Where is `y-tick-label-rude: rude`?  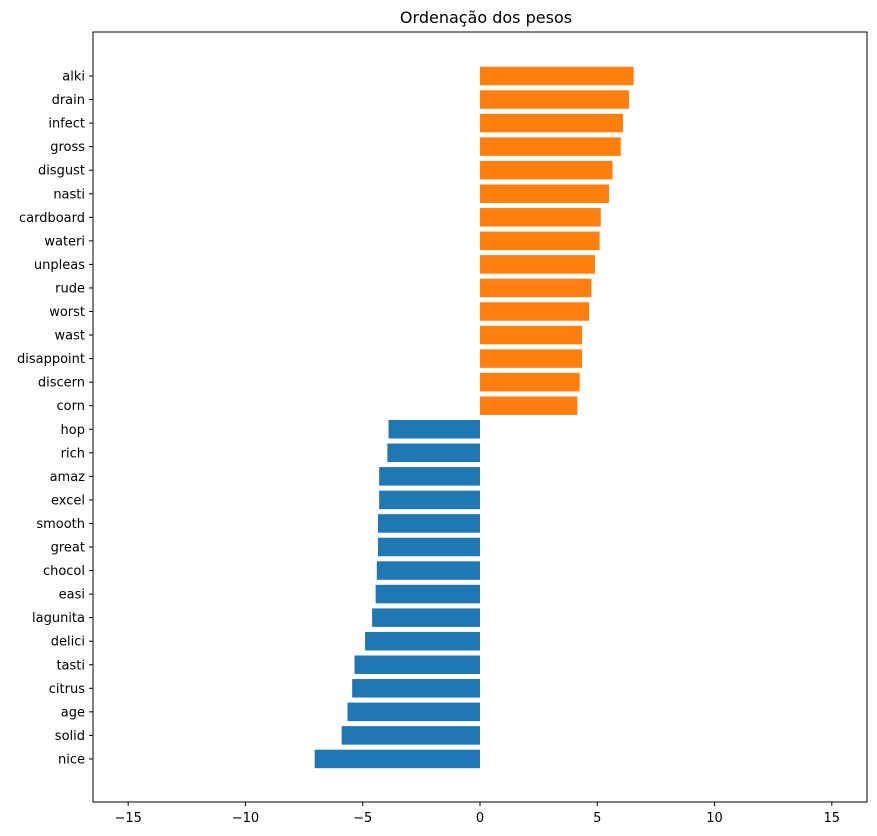
y-tick-label-rude: rude is located at coordinates (70, 288).